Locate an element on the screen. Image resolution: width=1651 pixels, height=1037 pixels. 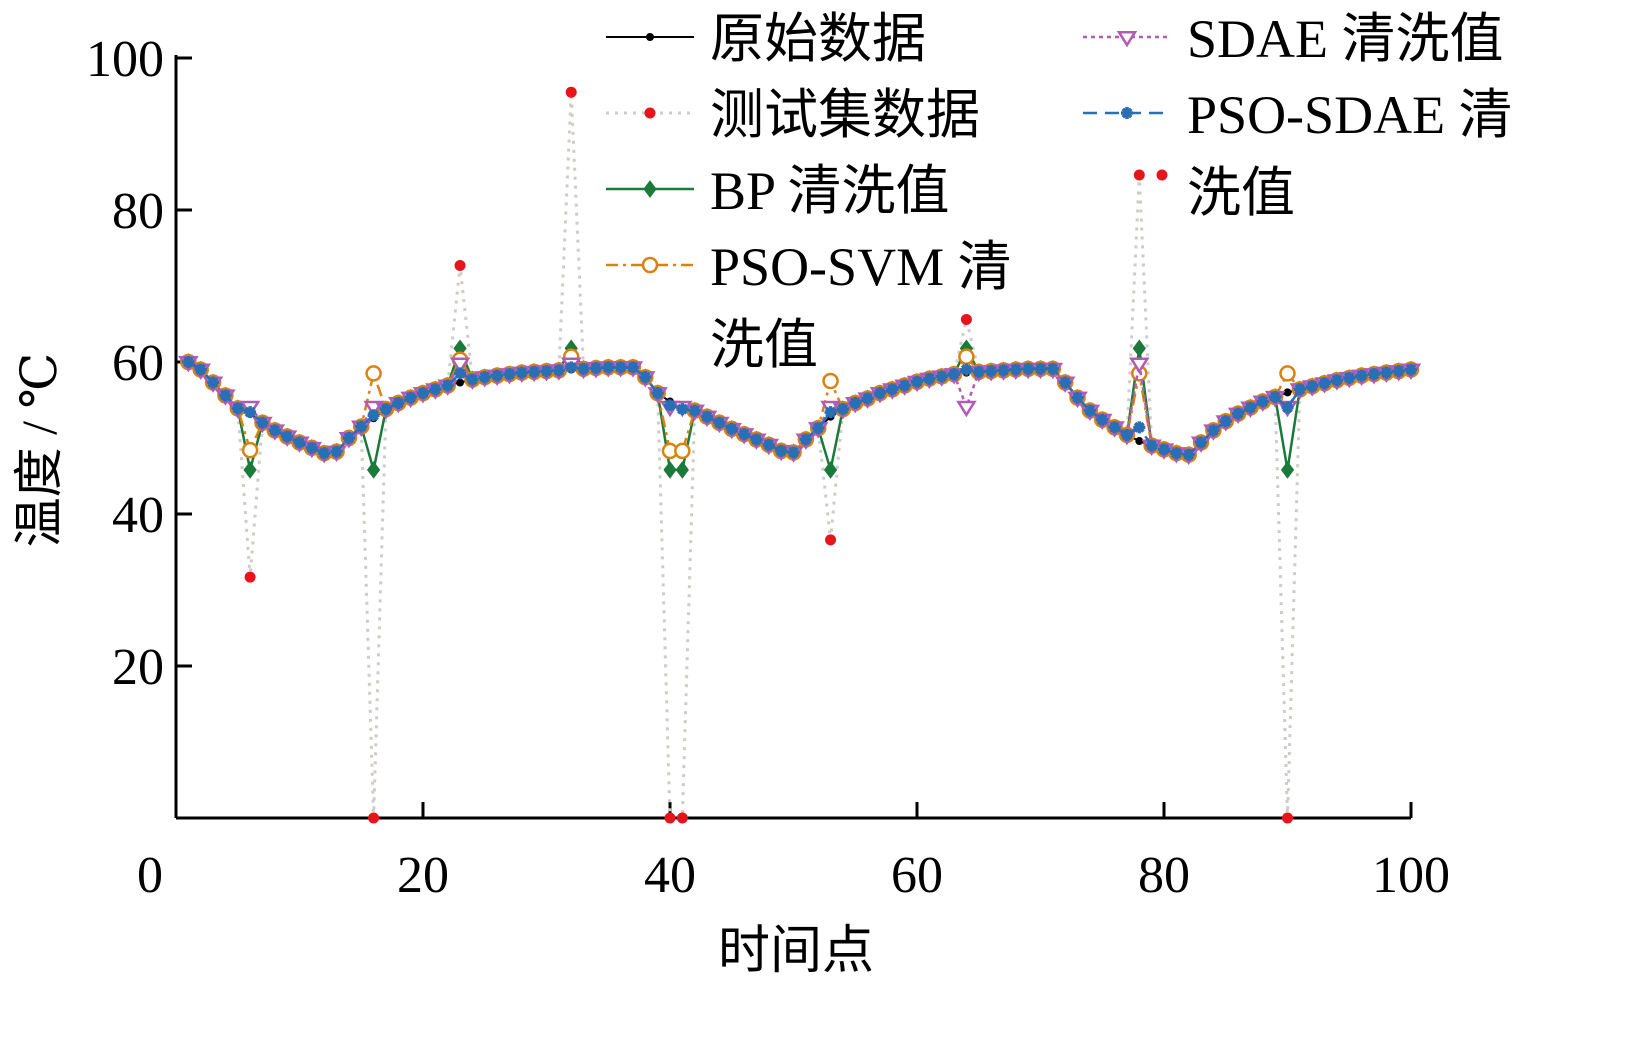
x-tick-label: 80 is located at coordinates (1164, 875).